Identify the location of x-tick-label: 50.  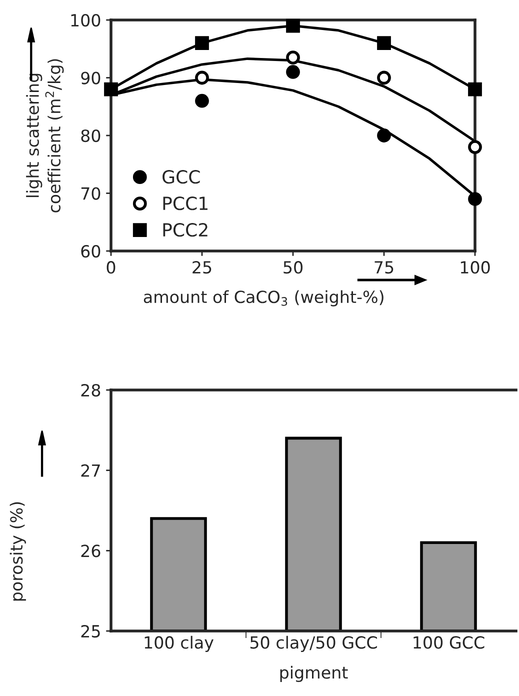
(293, 267).